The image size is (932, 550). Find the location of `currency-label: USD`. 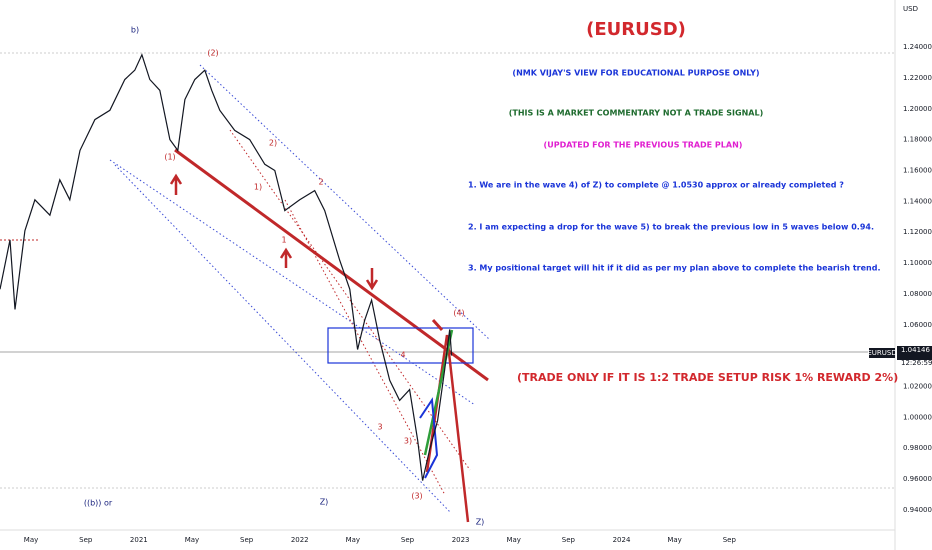

currency-label: USD is located at coordinates (910, 9).